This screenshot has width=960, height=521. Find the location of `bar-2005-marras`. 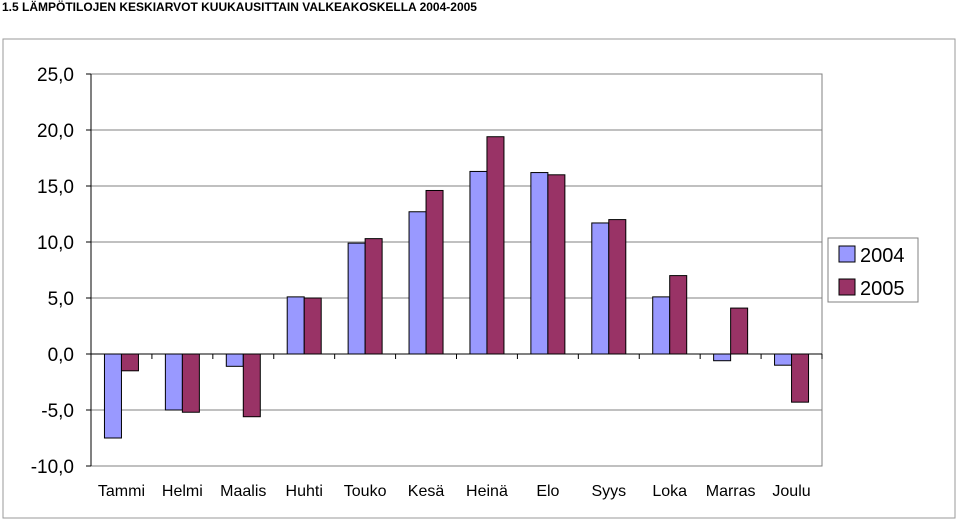

bar-2005-marras is located at coordinates (739, 331).